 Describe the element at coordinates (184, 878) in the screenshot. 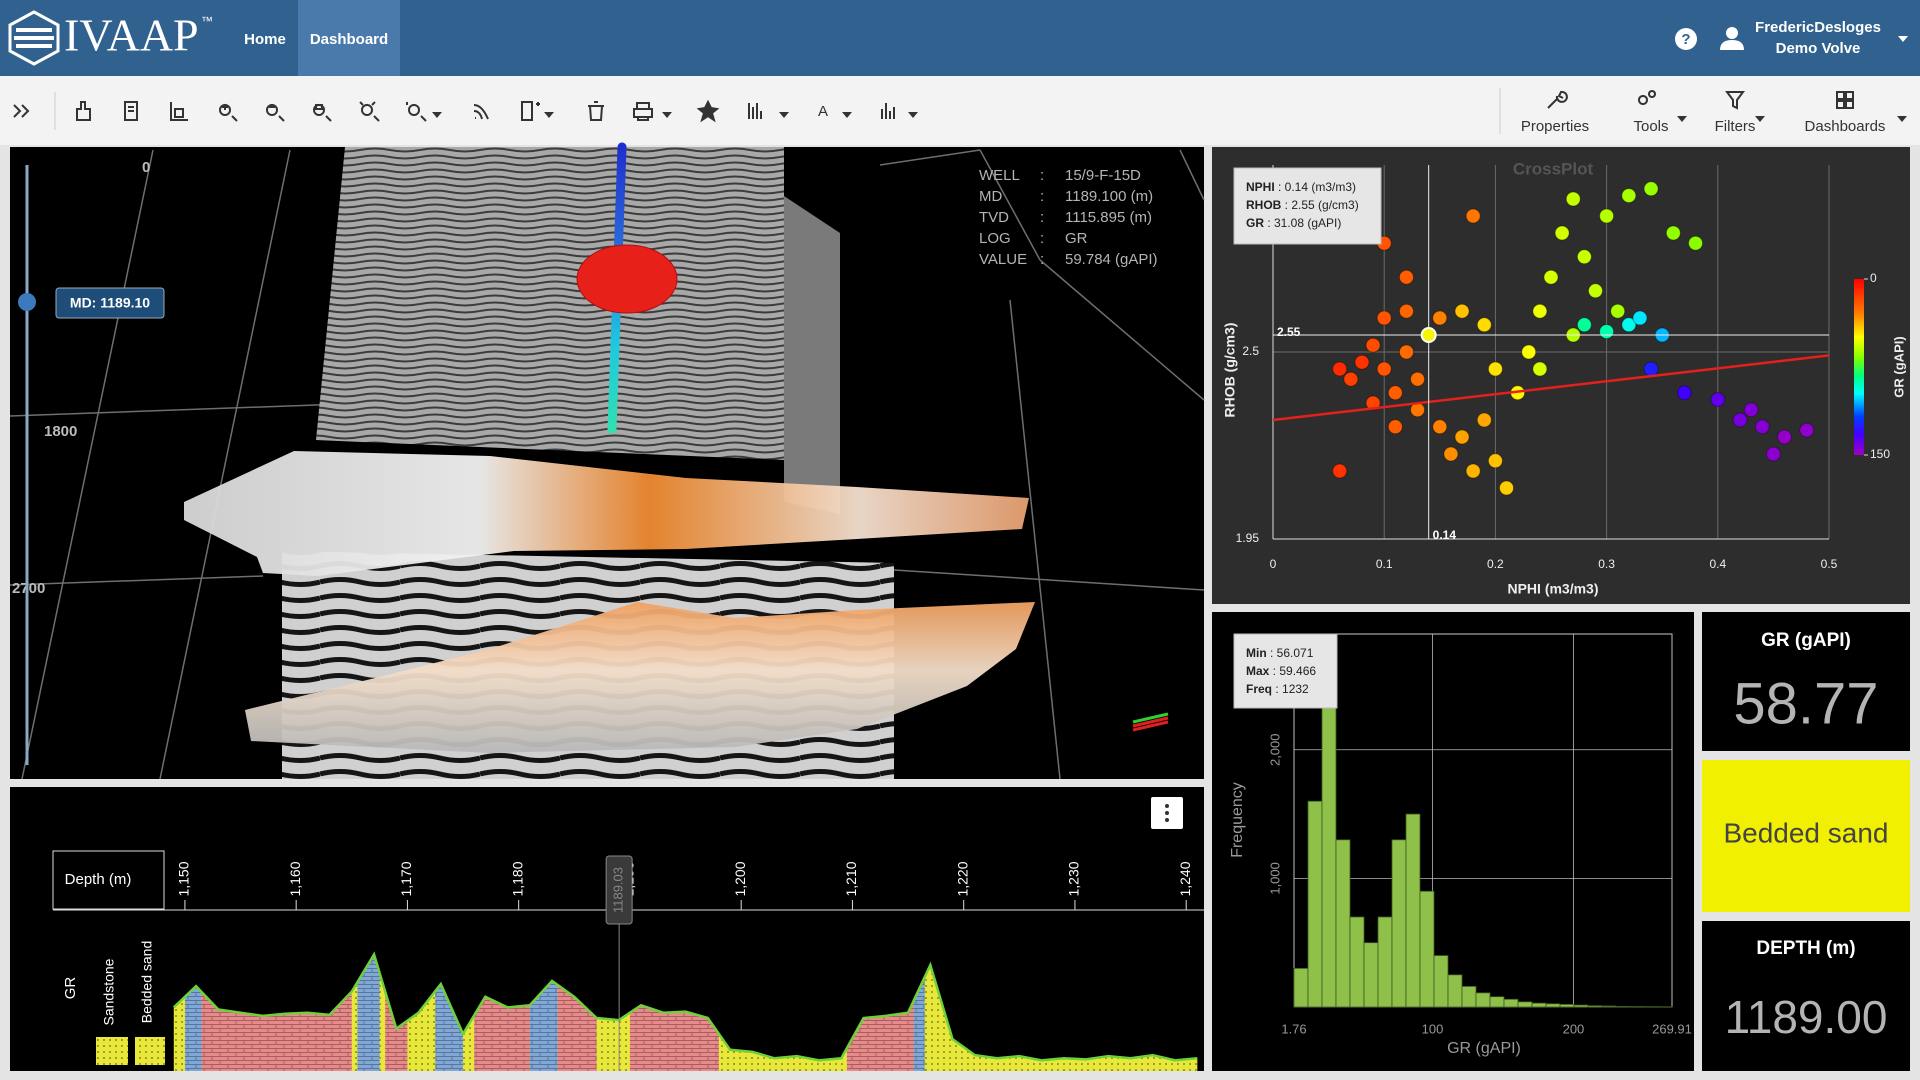

I see `depth-tick-label: 1,150` at that location.